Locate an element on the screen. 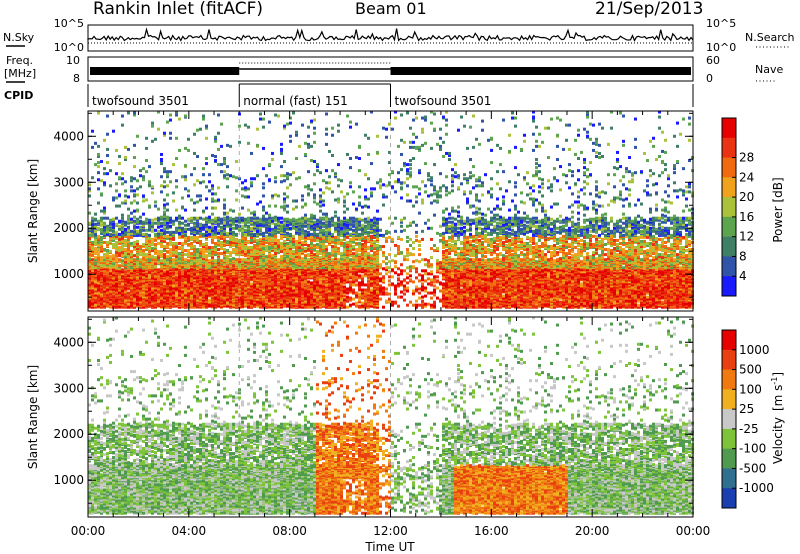 This screenshot has height=554, width=800. power-colorbar-label: Power [dB] is located at coordinates (778, 209).